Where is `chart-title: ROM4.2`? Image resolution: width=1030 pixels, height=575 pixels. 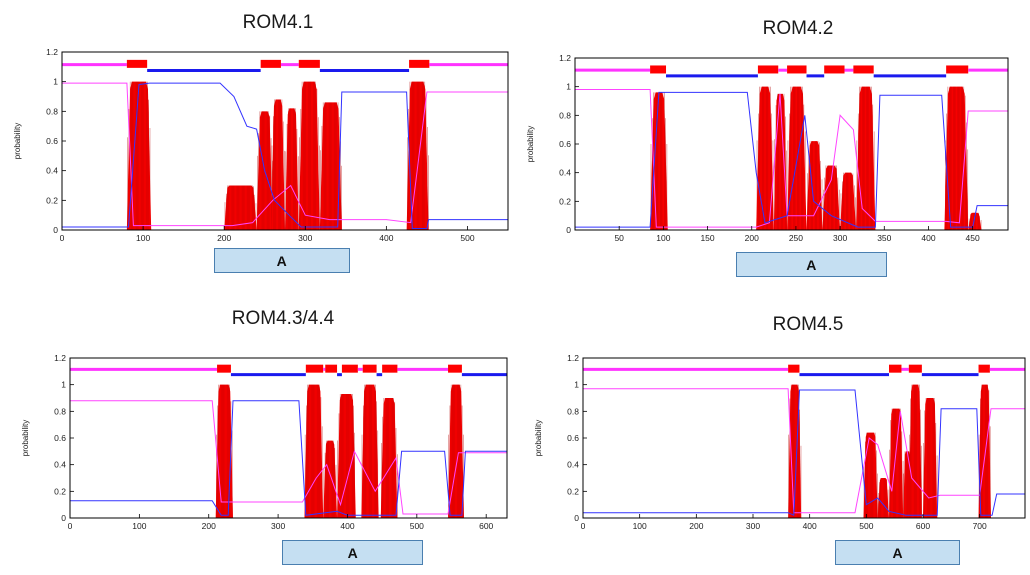
chart-title: ROM4.2 is located at coordinates (798, 28).